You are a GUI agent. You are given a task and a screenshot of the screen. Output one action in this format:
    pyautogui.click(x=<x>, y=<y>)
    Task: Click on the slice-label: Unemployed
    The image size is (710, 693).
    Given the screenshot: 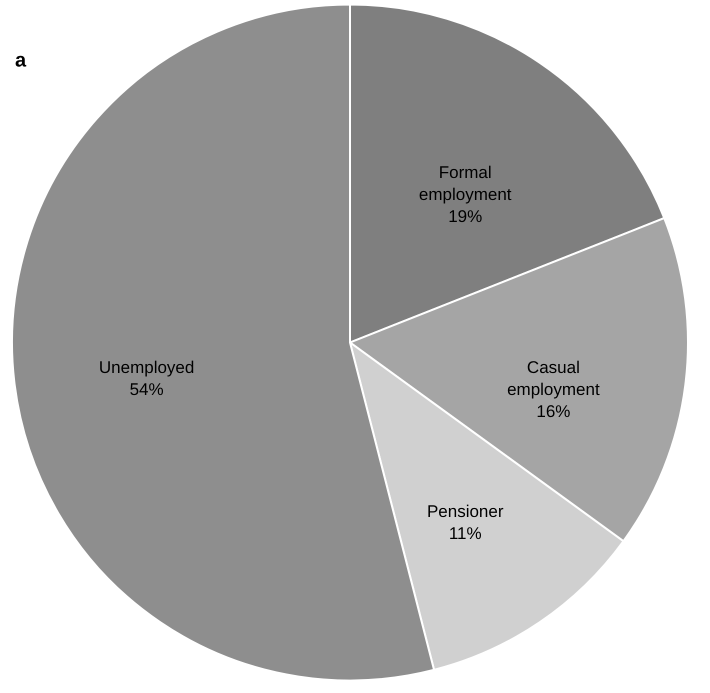 What is the action you would take?
    pyautogui.click(x=146, y=368)
    